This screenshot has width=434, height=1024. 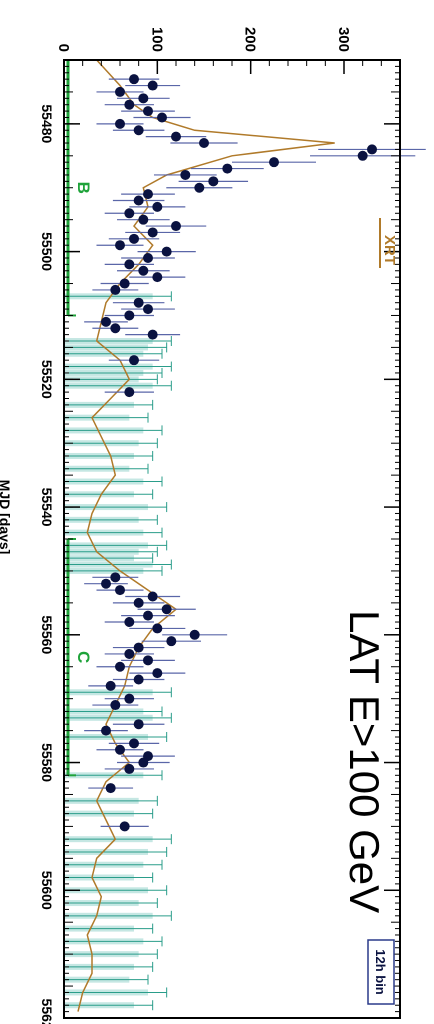 I want to click on x-tick-label: 55560, so click(x=47, y=634).